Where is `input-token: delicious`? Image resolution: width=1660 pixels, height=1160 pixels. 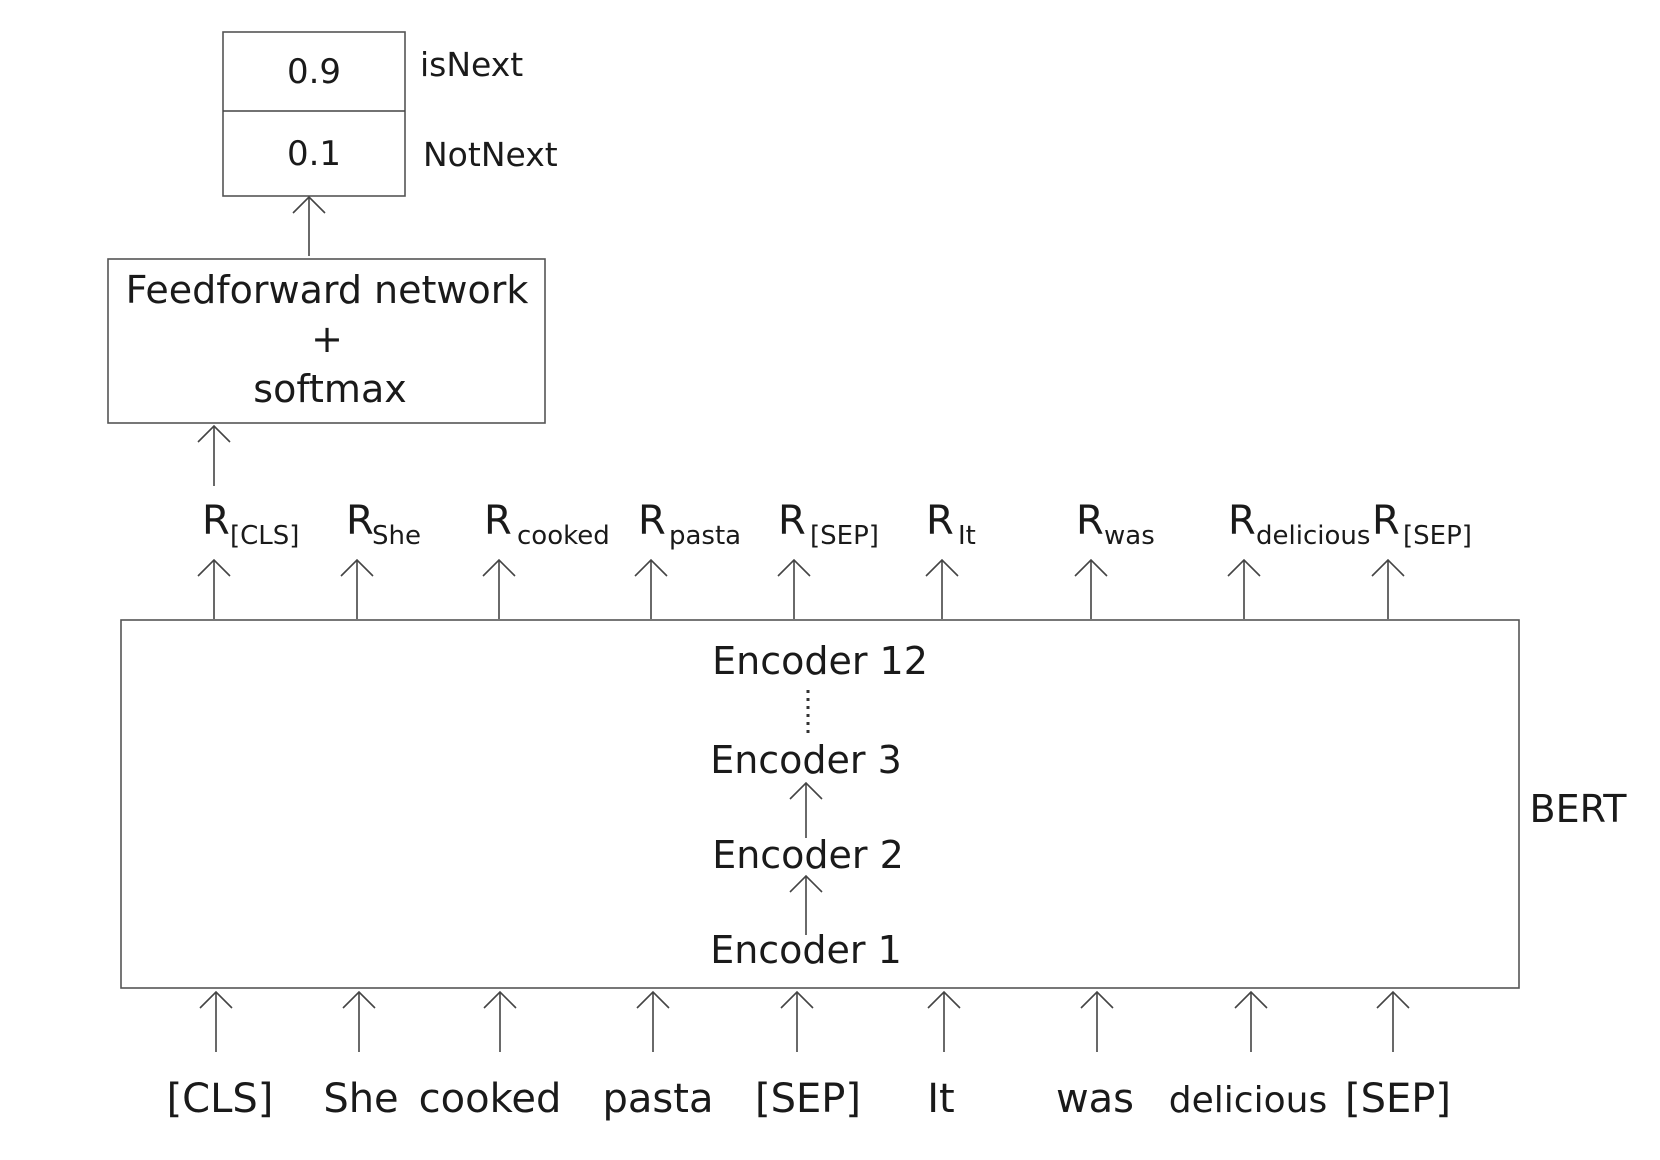 input-token: delicious is located at coordinates (1248, 1100).